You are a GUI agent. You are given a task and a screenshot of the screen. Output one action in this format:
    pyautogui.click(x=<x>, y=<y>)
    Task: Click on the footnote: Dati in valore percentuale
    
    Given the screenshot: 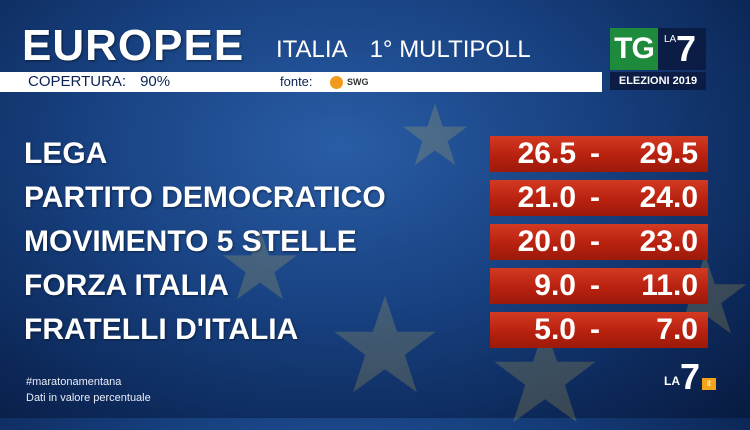 What is the action you would take?
    pyautogui.click(x=88, y=398)
    